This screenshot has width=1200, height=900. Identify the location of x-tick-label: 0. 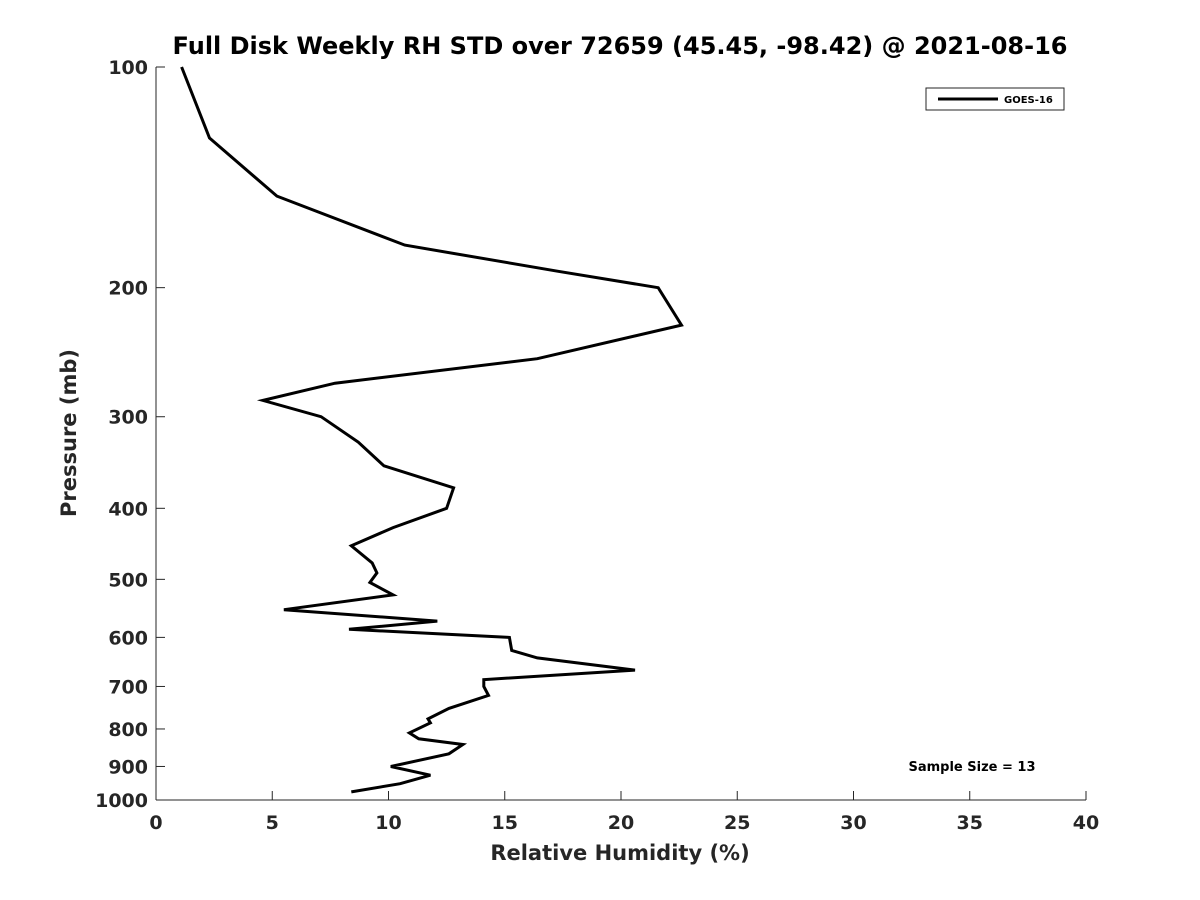
(155, 823).